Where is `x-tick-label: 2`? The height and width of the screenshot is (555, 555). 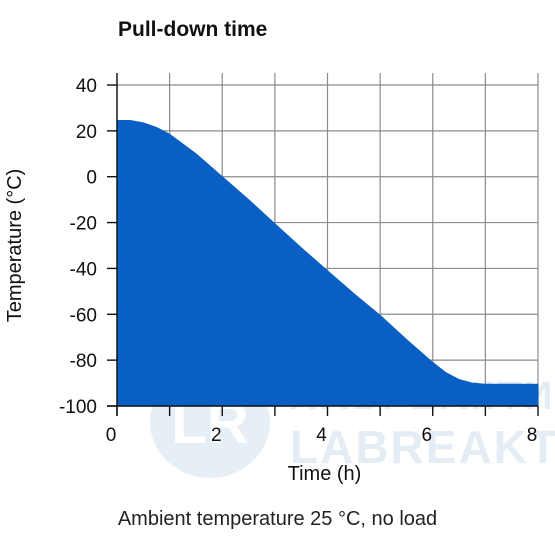
x-tick-label: 2 is located at coordinates (216, 435).